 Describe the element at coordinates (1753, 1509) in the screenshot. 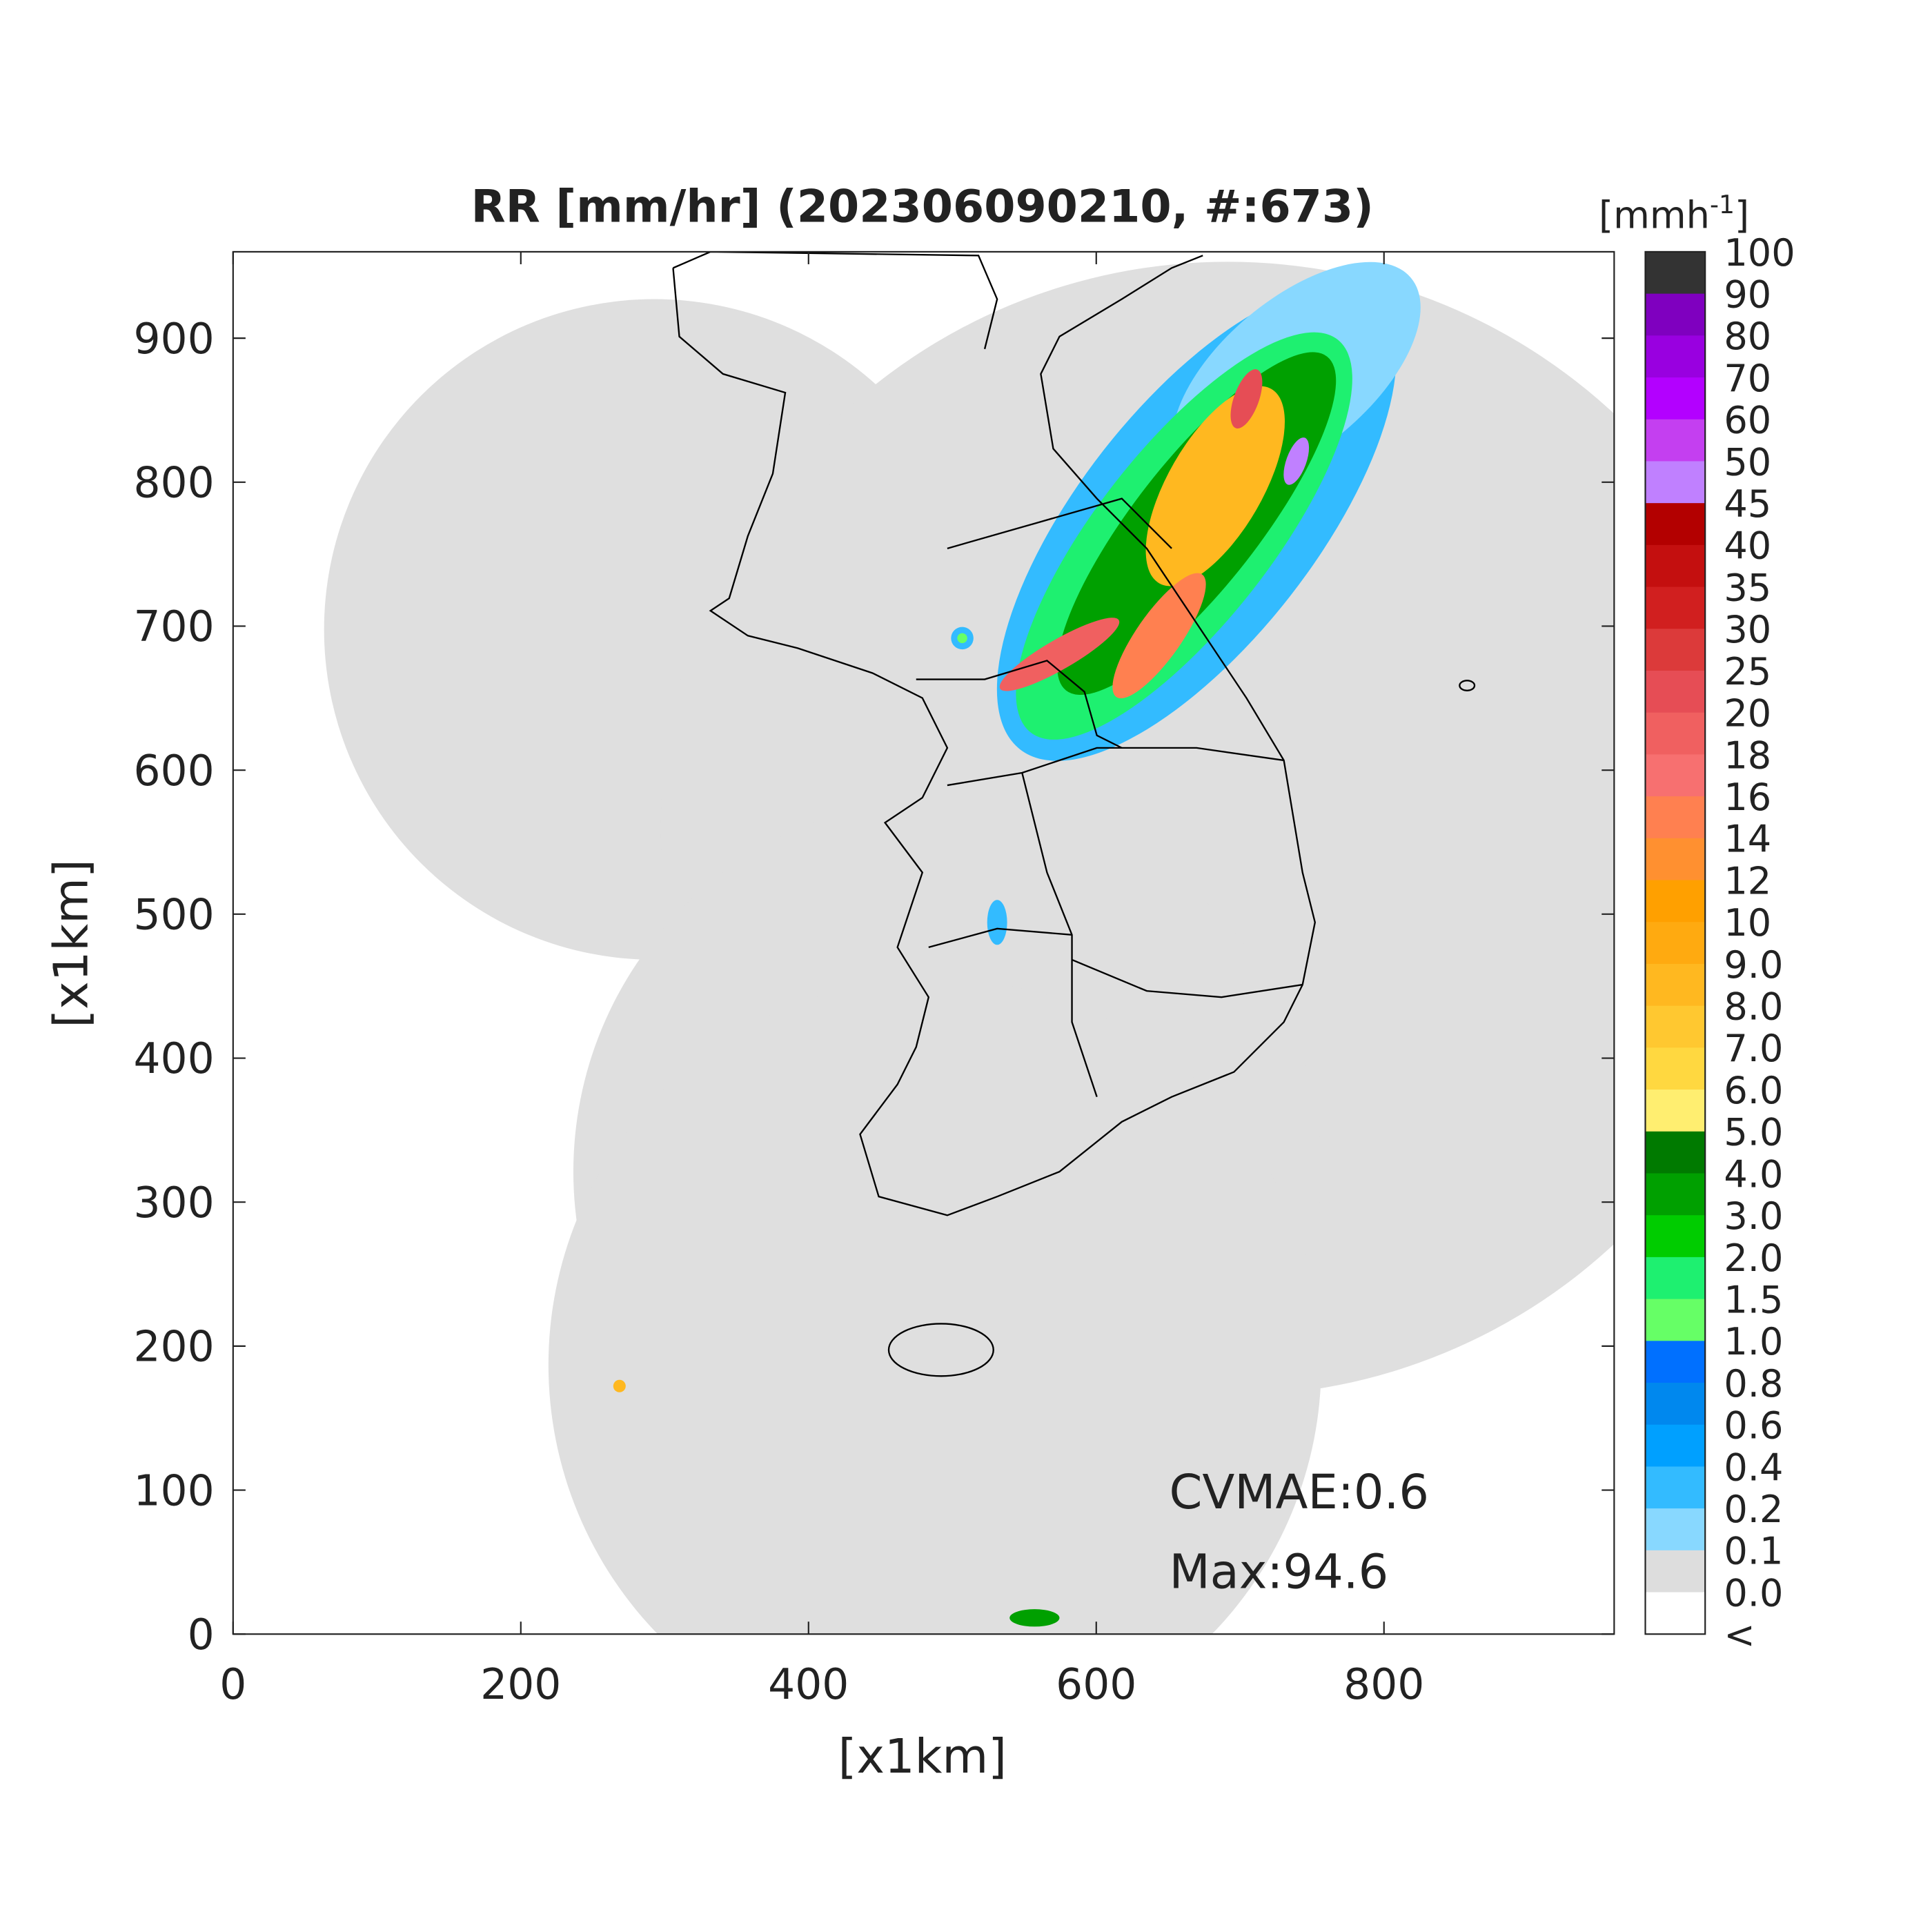

I see `colorbar-label: 0.2` at that location.